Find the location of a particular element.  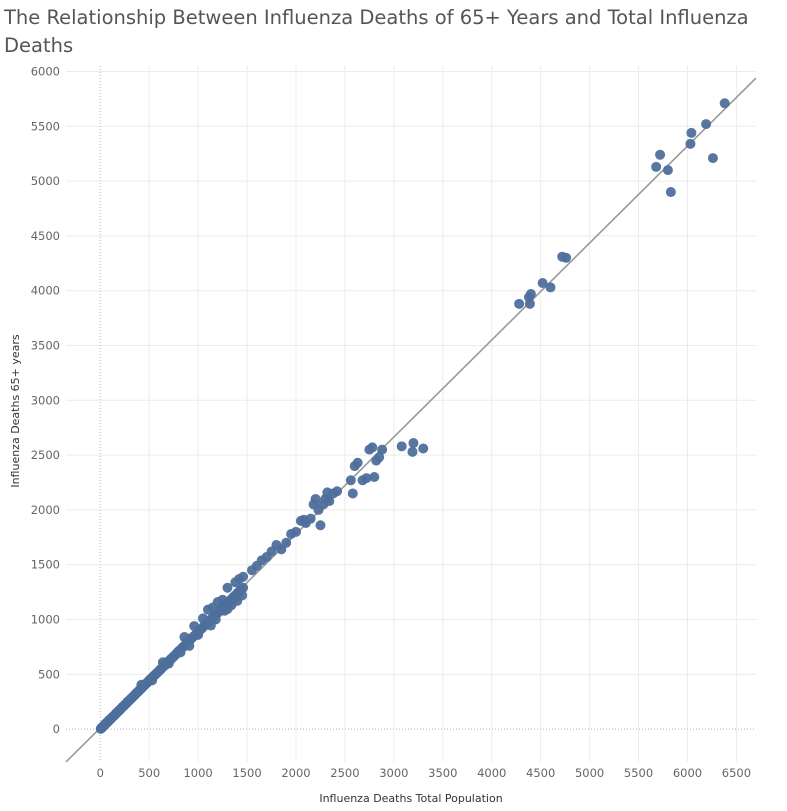

x-tick-label: 3500 is located at coordinates (442, 773).